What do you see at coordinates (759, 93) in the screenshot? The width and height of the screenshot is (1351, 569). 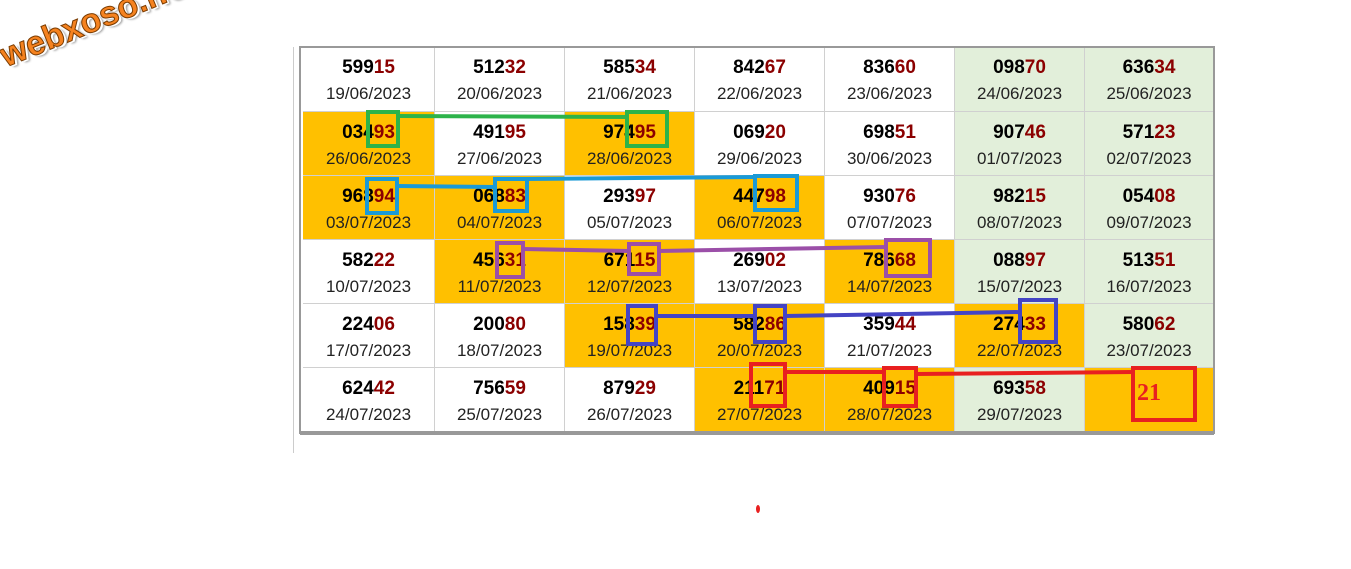 I see `draw-date: 22/06/2023` at bounding box center [759, 93].